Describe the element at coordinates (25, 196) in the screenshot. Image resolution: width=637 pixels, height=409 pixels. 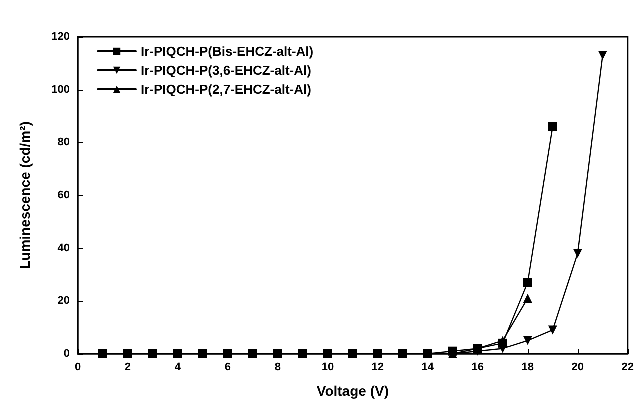
I see `y-axis-title: Luminescence (cd/m²)` at that location.